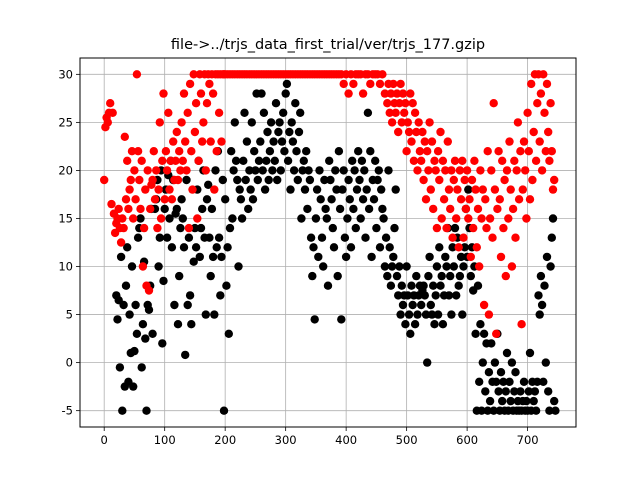 The image size is (640, 484). What do you see at coordinates (69, 315) in the screenshot?
I see `y-tick-label: 5` at bounding box center [69, 315].